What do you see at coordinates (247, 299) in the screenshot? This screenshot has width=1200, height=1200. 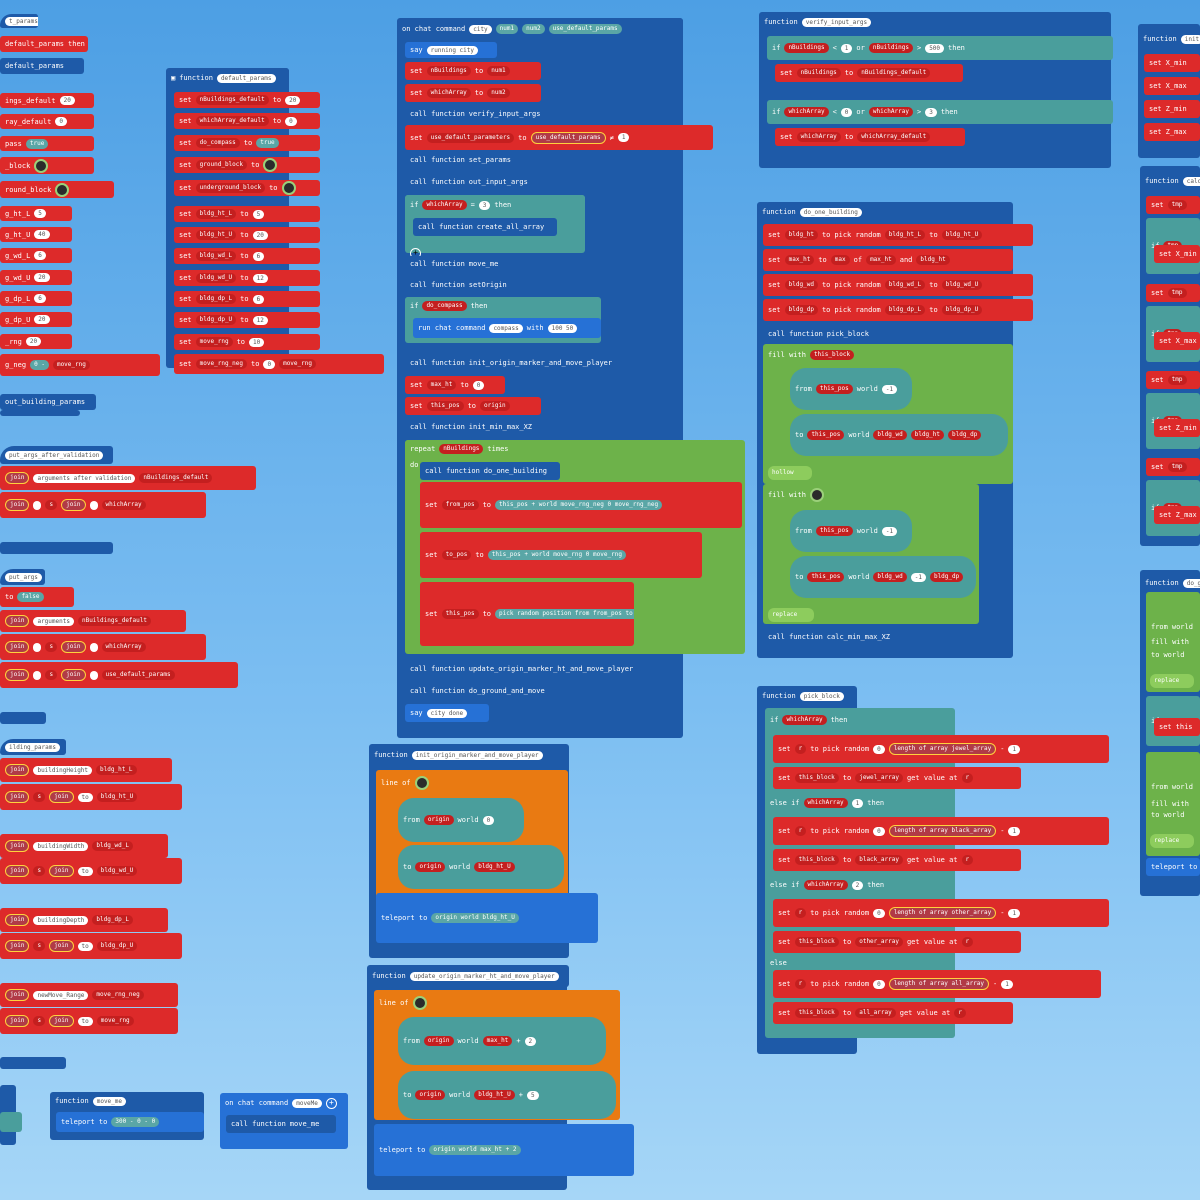 I see `default-params-set-row: set bldg_dp_L to 6` at bounding box center [247, 299].